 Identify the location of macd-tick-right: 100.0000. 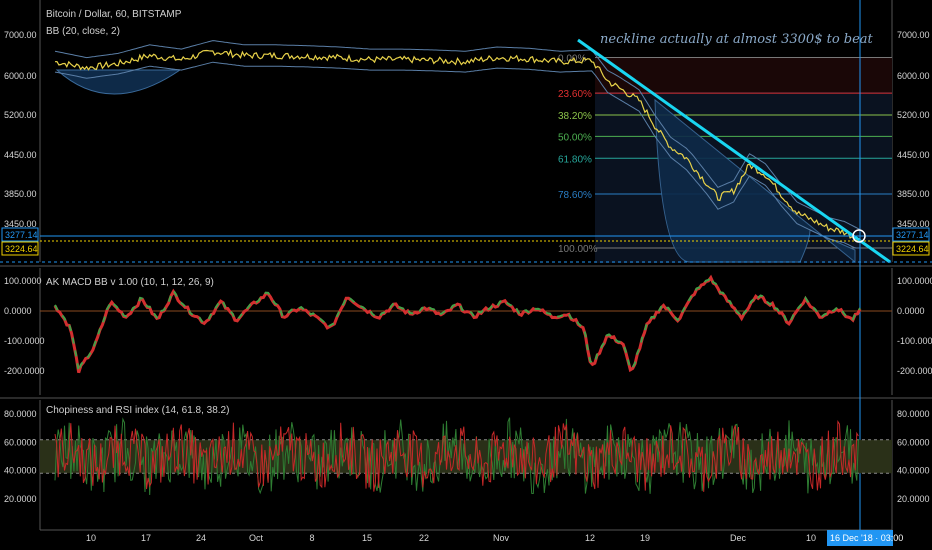
(914, 281).